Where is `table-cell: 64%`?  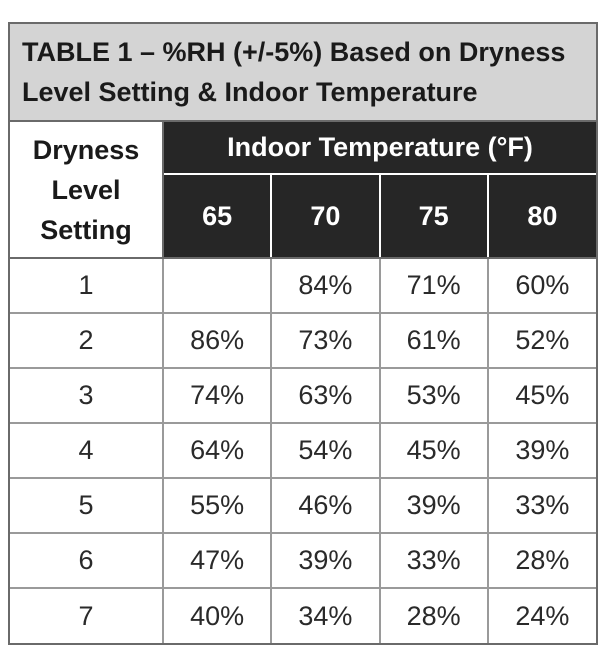 table-cell: 64% is located at coordinates (218, 451).